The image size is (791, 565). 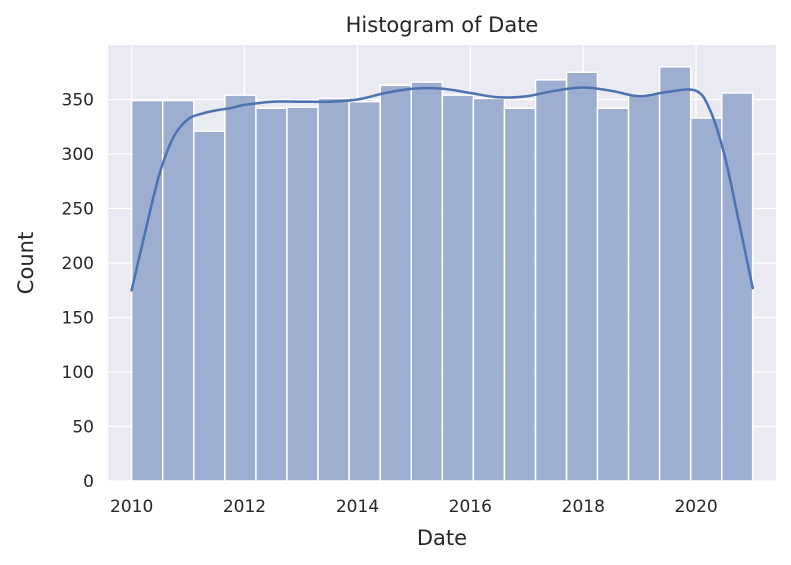 What do you see at coordinates (244, 507) in the screenshot?
I see `x-tick-label: 2012` at bounding box center [244, 507].